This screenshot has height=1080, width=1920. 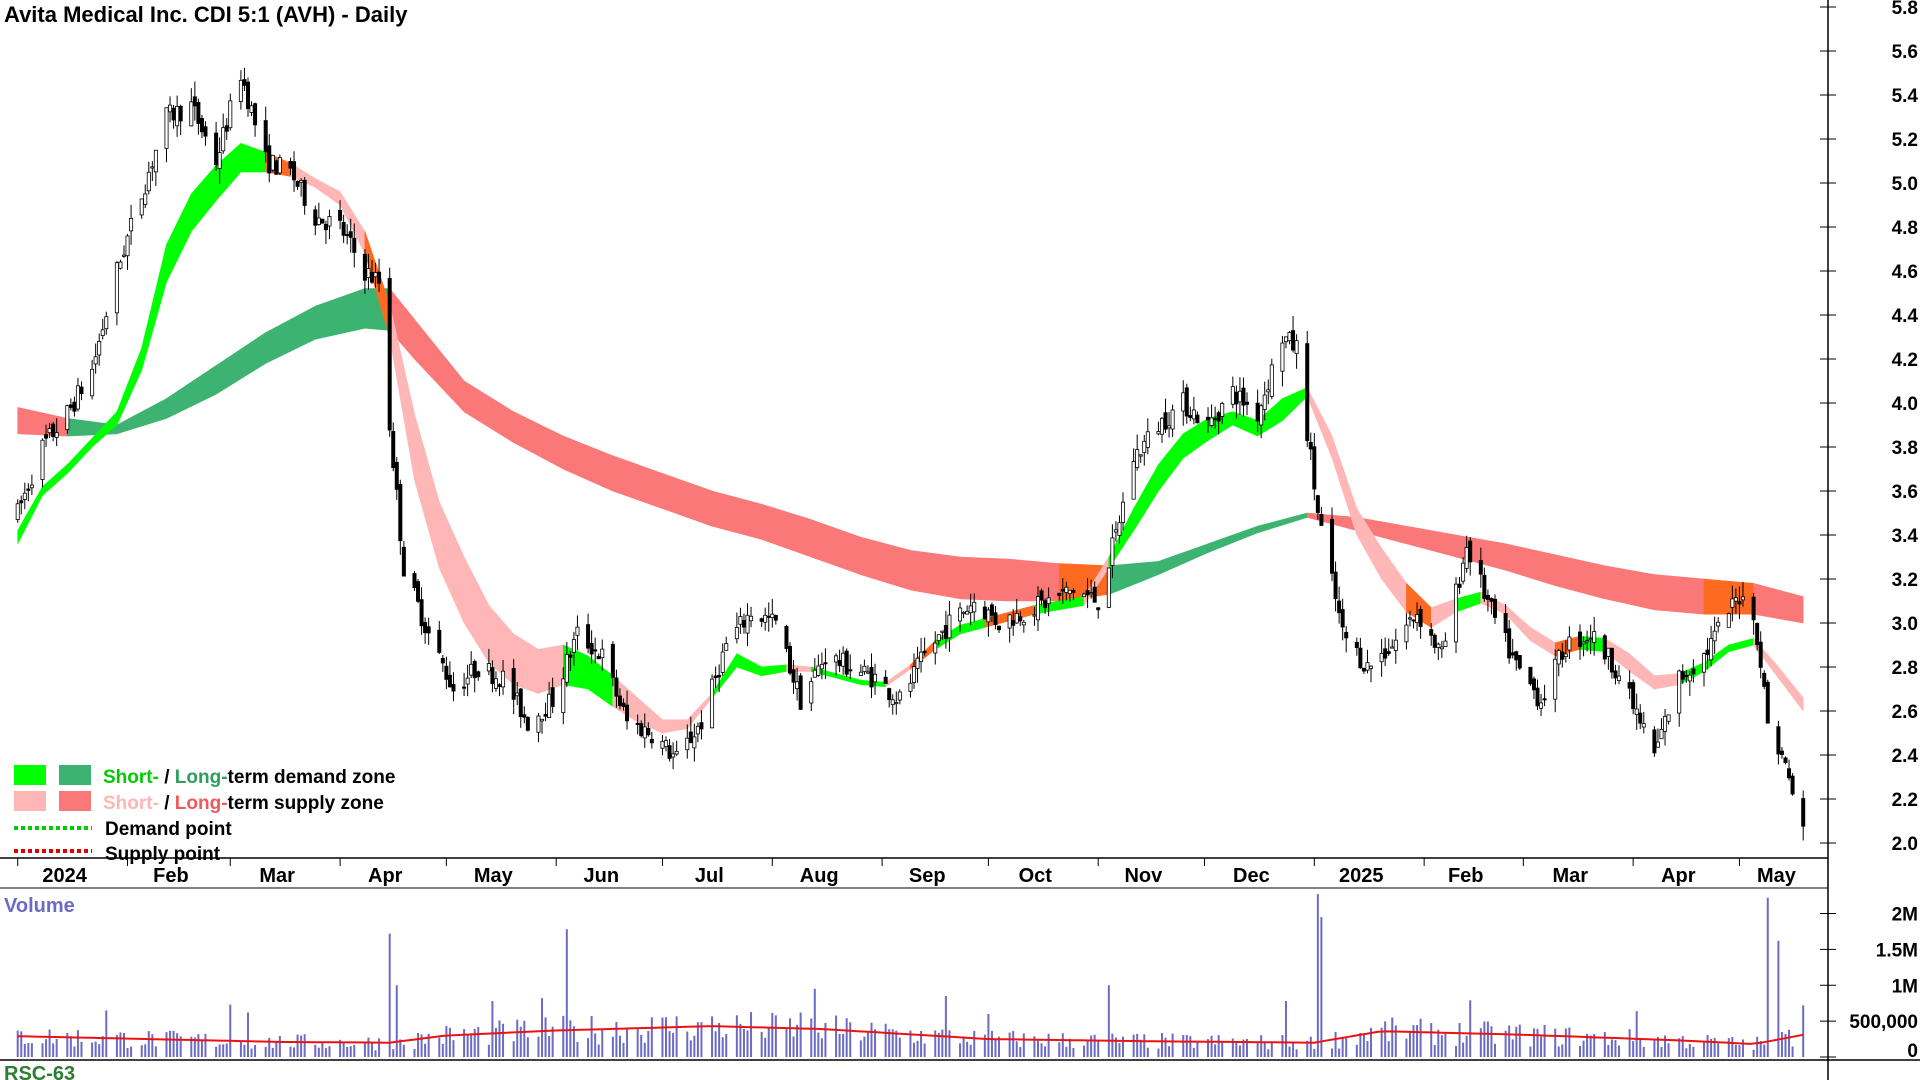 What do you see at coordinates (1905, 52) in the screenshot?
I see `price-tick-label: 5.6` at bounding box center [1905, 52].